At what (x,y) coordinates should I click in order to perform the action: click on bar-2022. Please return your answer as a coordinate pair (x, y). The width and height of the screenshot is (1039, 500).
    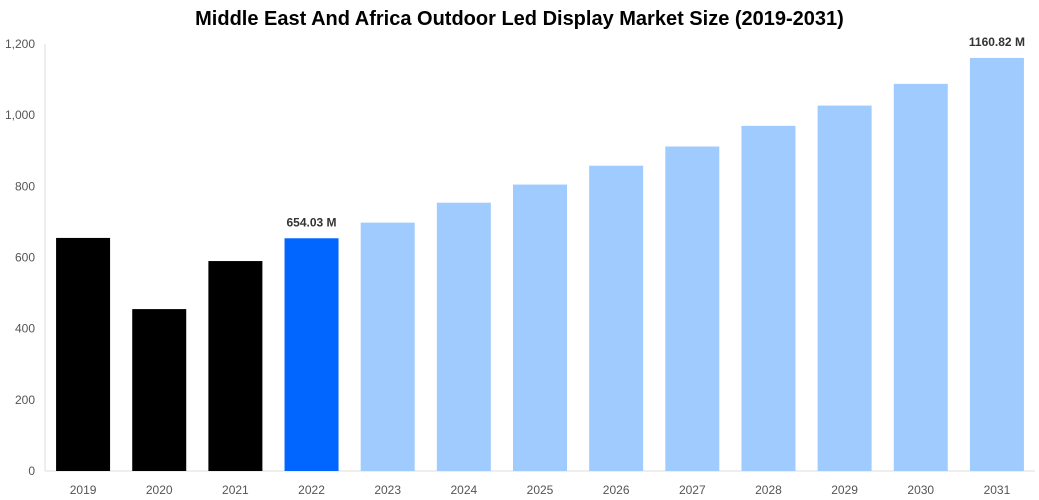
    Looking at the image, I should click on (311, 354).